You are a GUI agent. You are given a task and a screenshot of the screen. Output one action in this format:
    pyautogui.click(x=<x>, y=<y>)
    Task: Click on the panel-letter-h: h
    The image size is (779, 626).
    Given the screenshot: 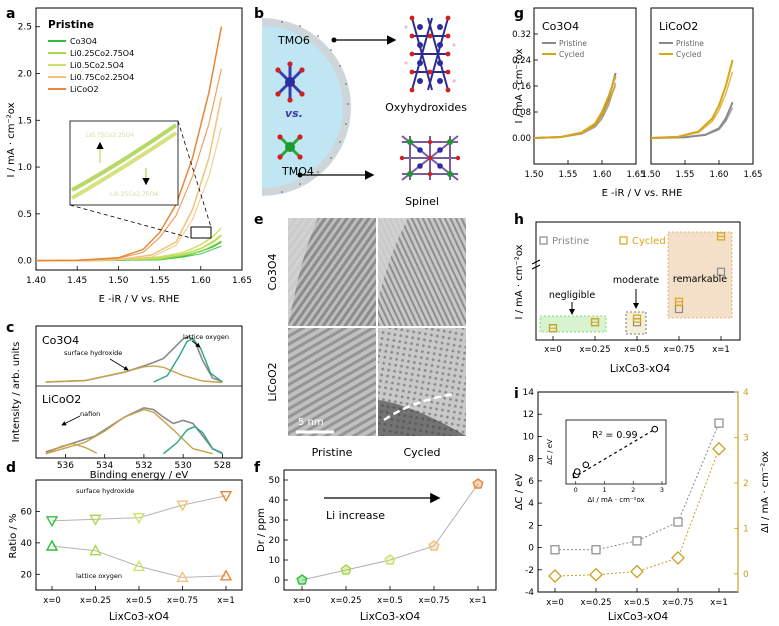 What is the action you would take?
    pyautogui.click(x=519, y=220)
    